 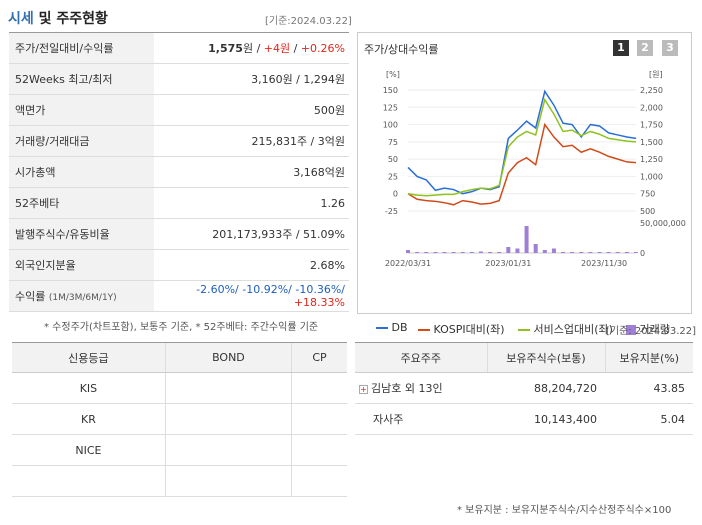 What do you see at coordinates (546, 419) in the screenshot?
I see `holder-shares: 10,143,400` at bounding box center [546, 419].